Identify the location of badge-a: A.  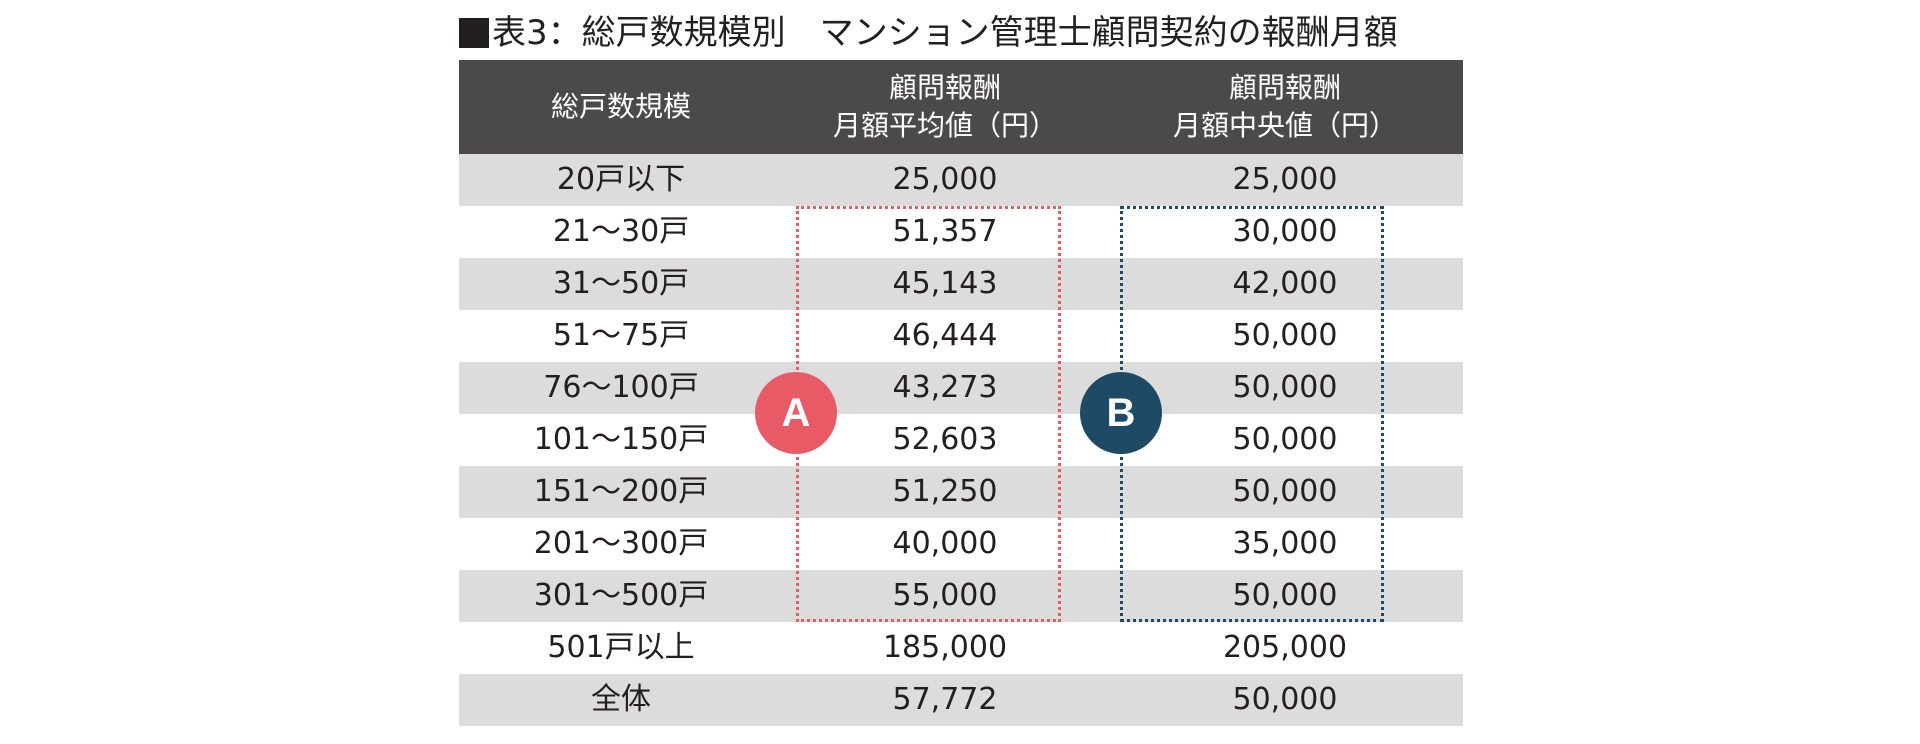
(796, 413).